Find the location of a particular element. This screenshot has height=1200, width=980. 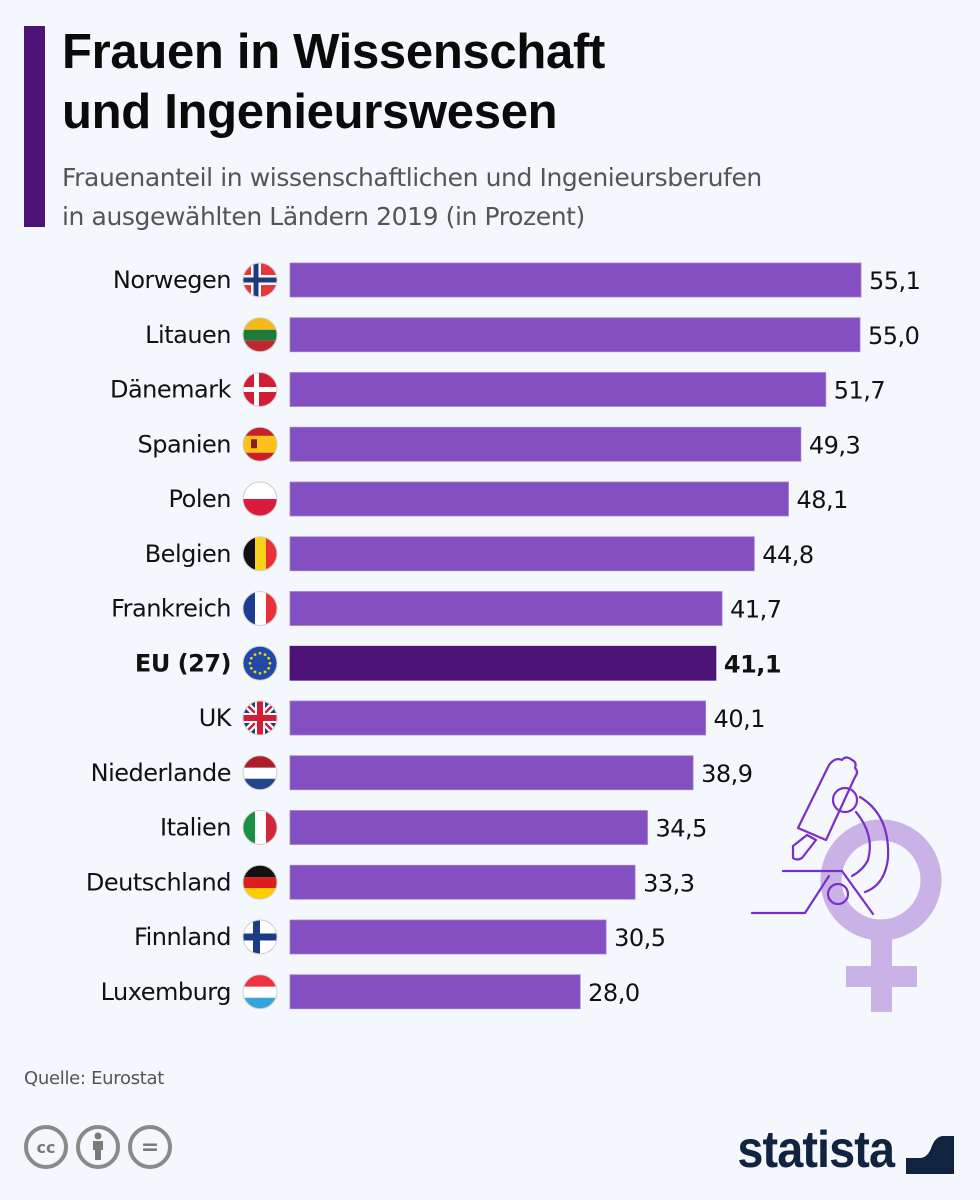

value-label: 51,7 is located at coordinates (859, 391).